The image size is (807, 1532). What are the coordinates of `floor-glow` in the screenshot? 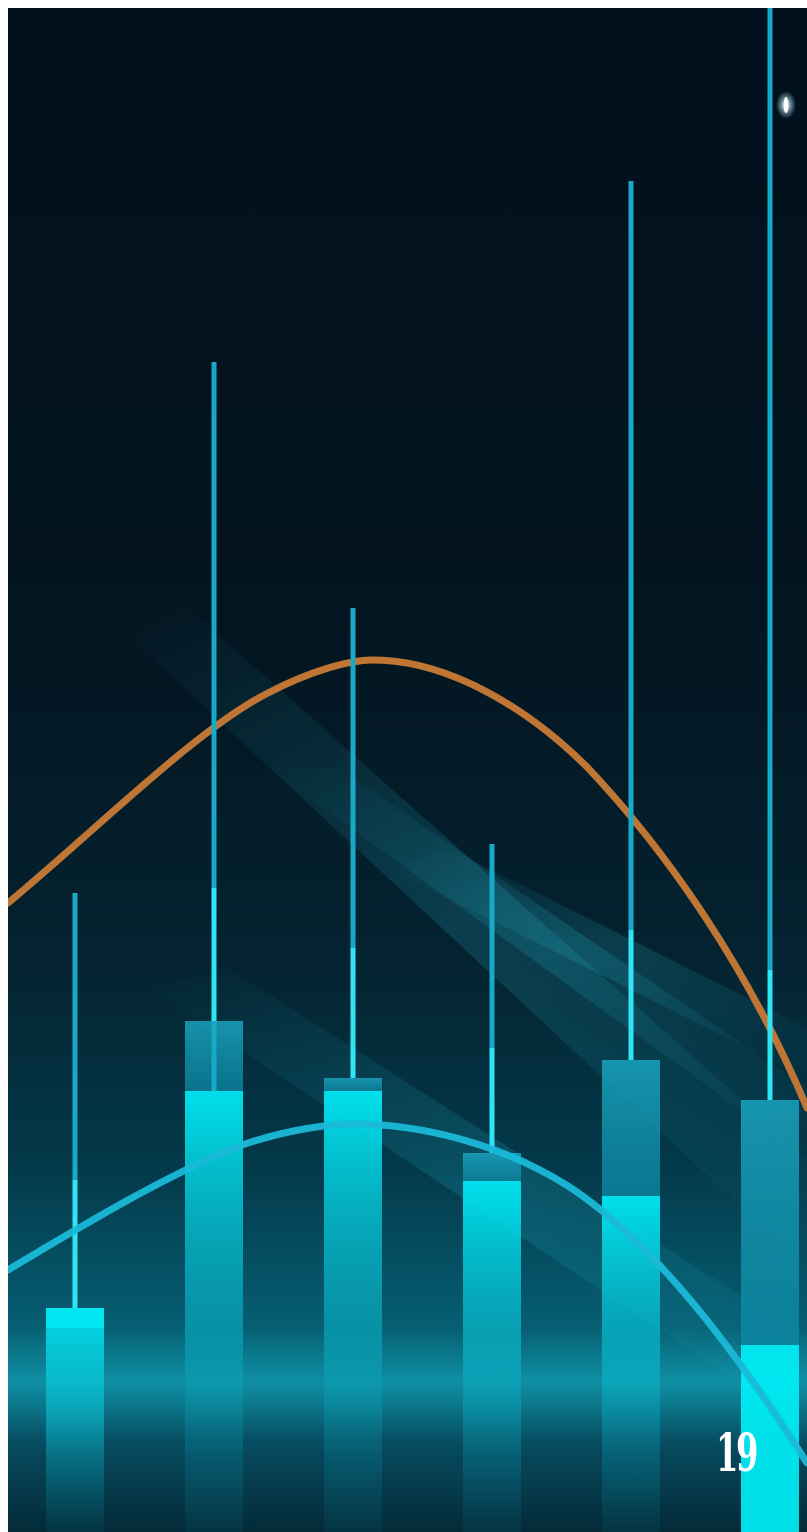 It's located at (407, 1383).